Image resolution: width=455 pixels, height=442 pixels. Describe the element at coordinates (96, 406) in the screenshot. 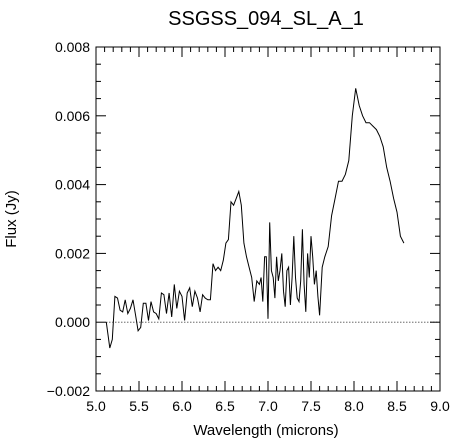

I see `x-tick-label: 5.0` at that location.